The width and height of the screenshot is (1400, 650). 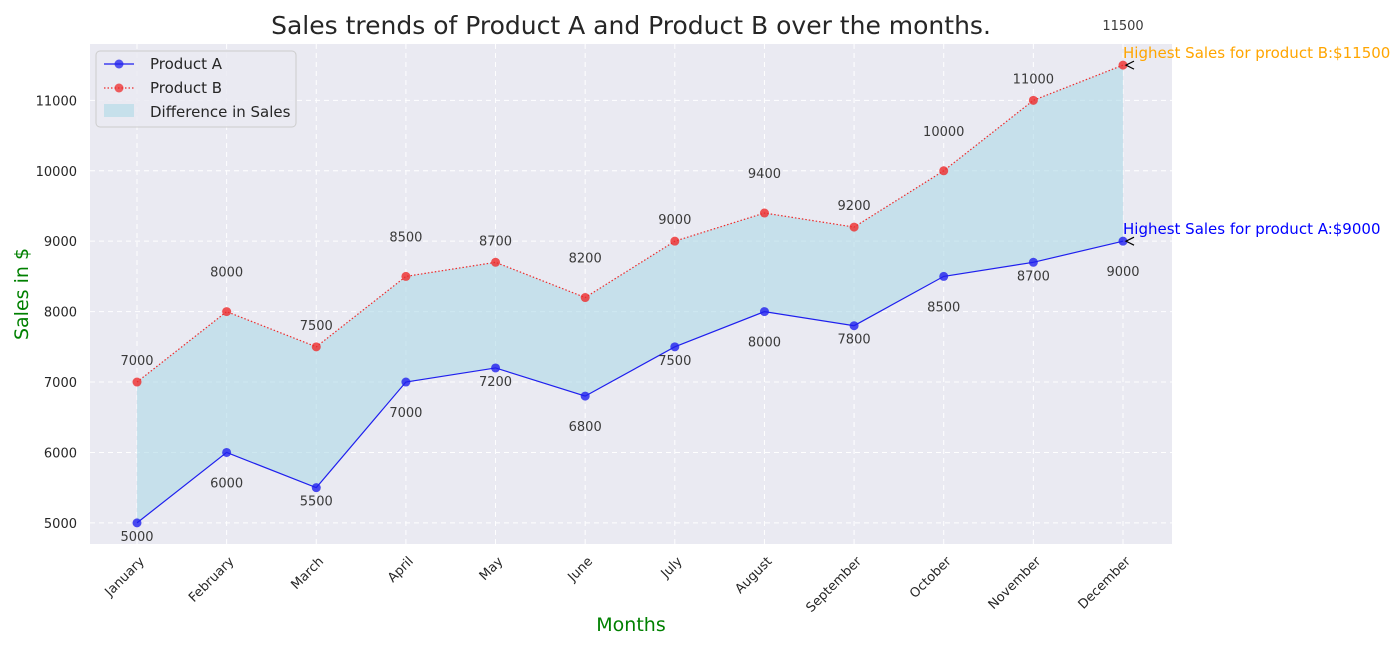 I want to click on annotation-label: Highest Sales for product B:$11500, so click(x=1256, y=53).